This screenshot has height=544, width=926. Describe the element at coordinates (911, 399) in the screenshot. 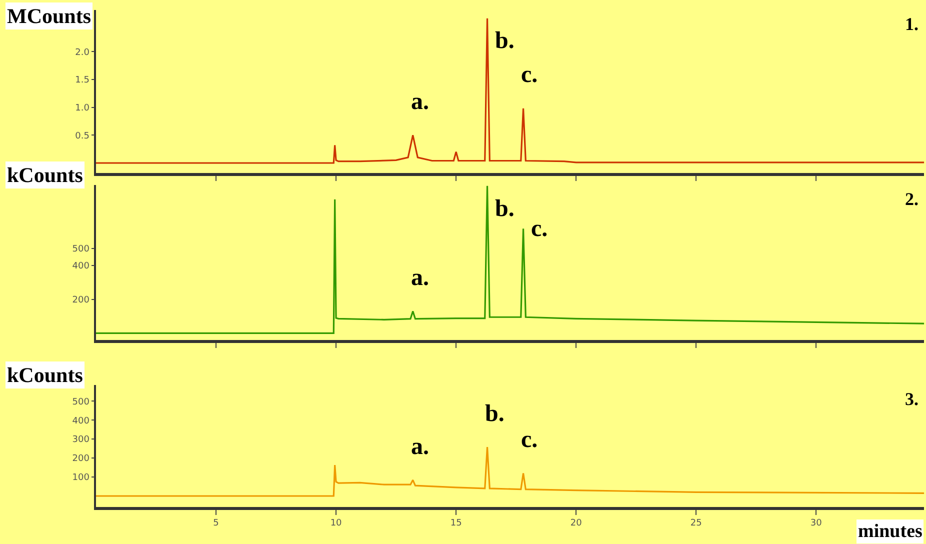

I see `annotation: 3.` at that location.